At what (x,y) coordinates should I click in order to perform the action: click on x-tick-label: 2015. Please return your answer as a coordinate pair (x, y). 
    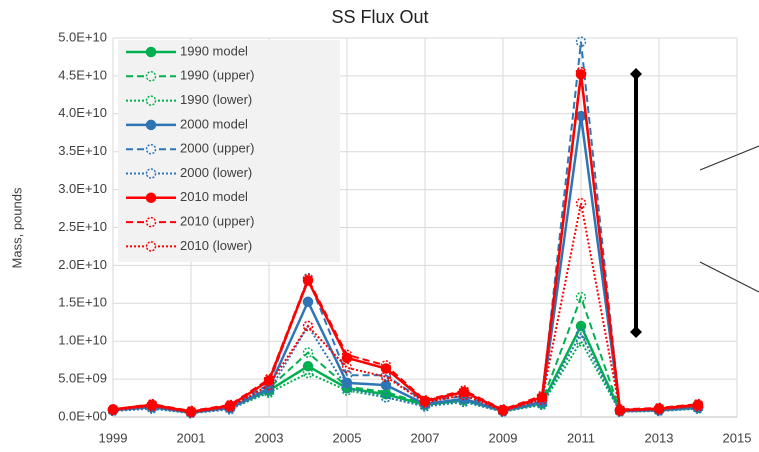
    Looking at the image, I should click on (737, 437).